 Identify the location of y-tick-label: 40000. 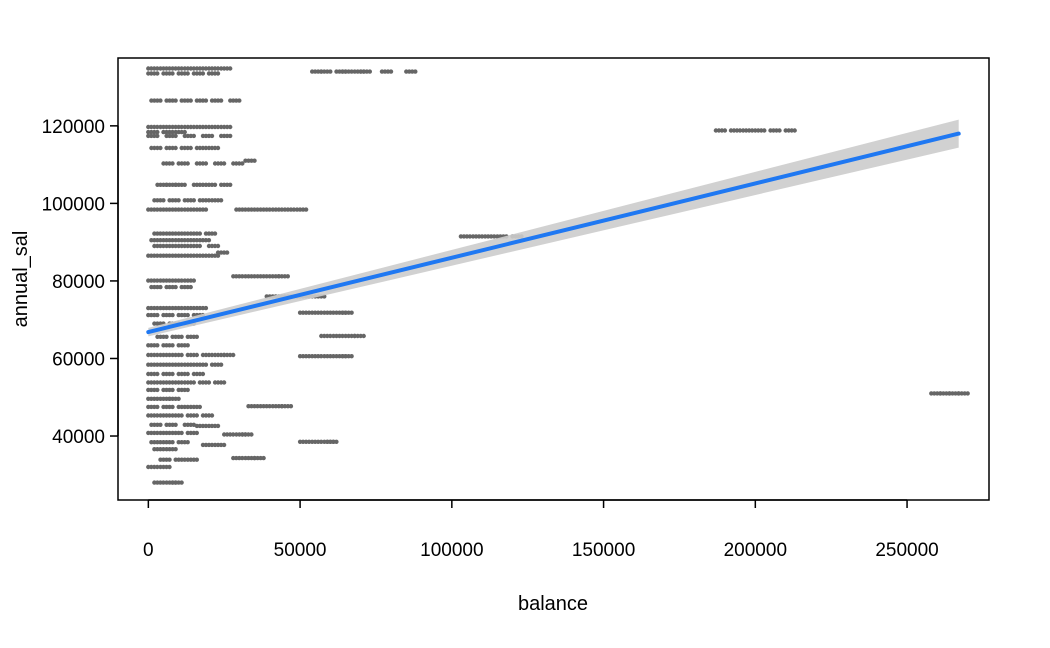
(78, 437).